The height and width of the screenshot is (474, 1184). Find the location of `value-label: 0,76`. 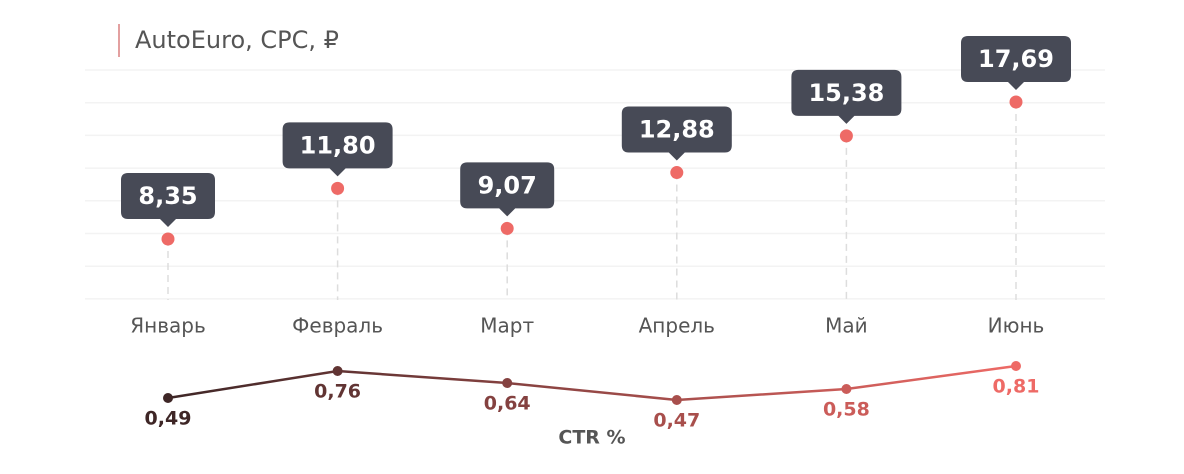

value-label: 0,76 is located at coordinates (337, 392).